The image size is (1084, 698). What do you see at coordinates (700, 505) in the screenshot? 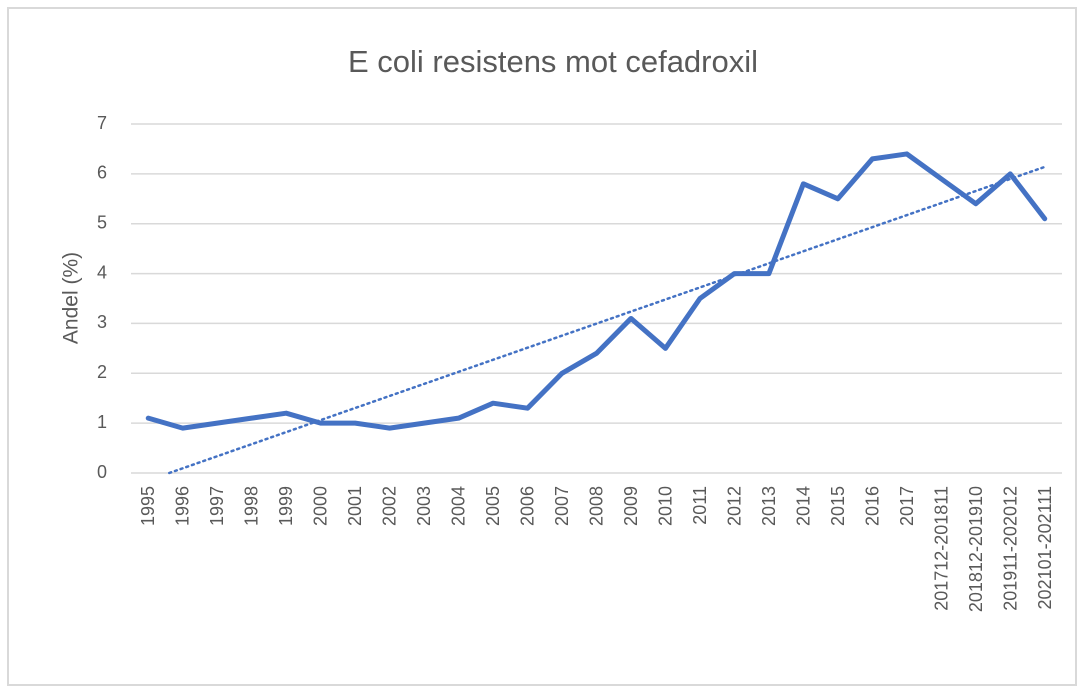
I see `x-tick-label: 2011` at bounding box center [700, 505].